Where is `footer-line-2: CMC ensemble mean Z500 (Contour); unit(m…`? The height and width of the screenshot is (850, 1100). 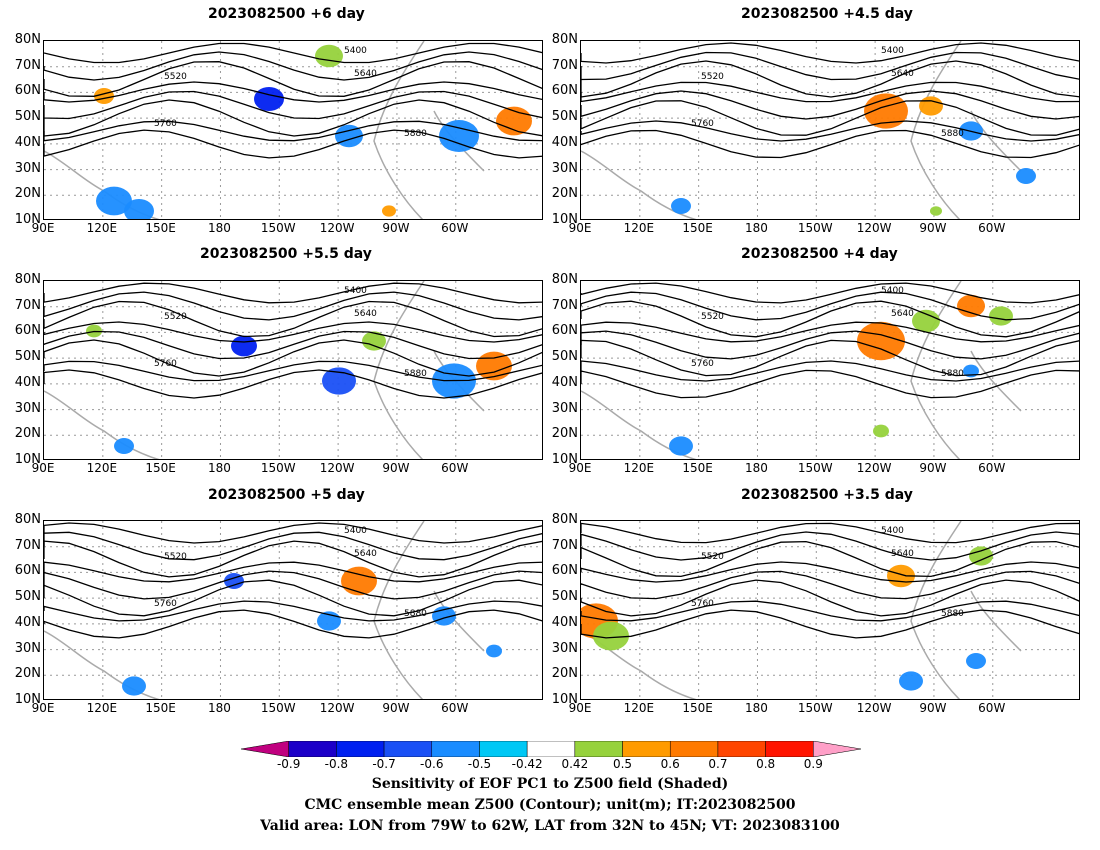
footer-line-2: CMC ensemble mean Z500 (Contour); unit(m… is located at coordinates (550, 805).